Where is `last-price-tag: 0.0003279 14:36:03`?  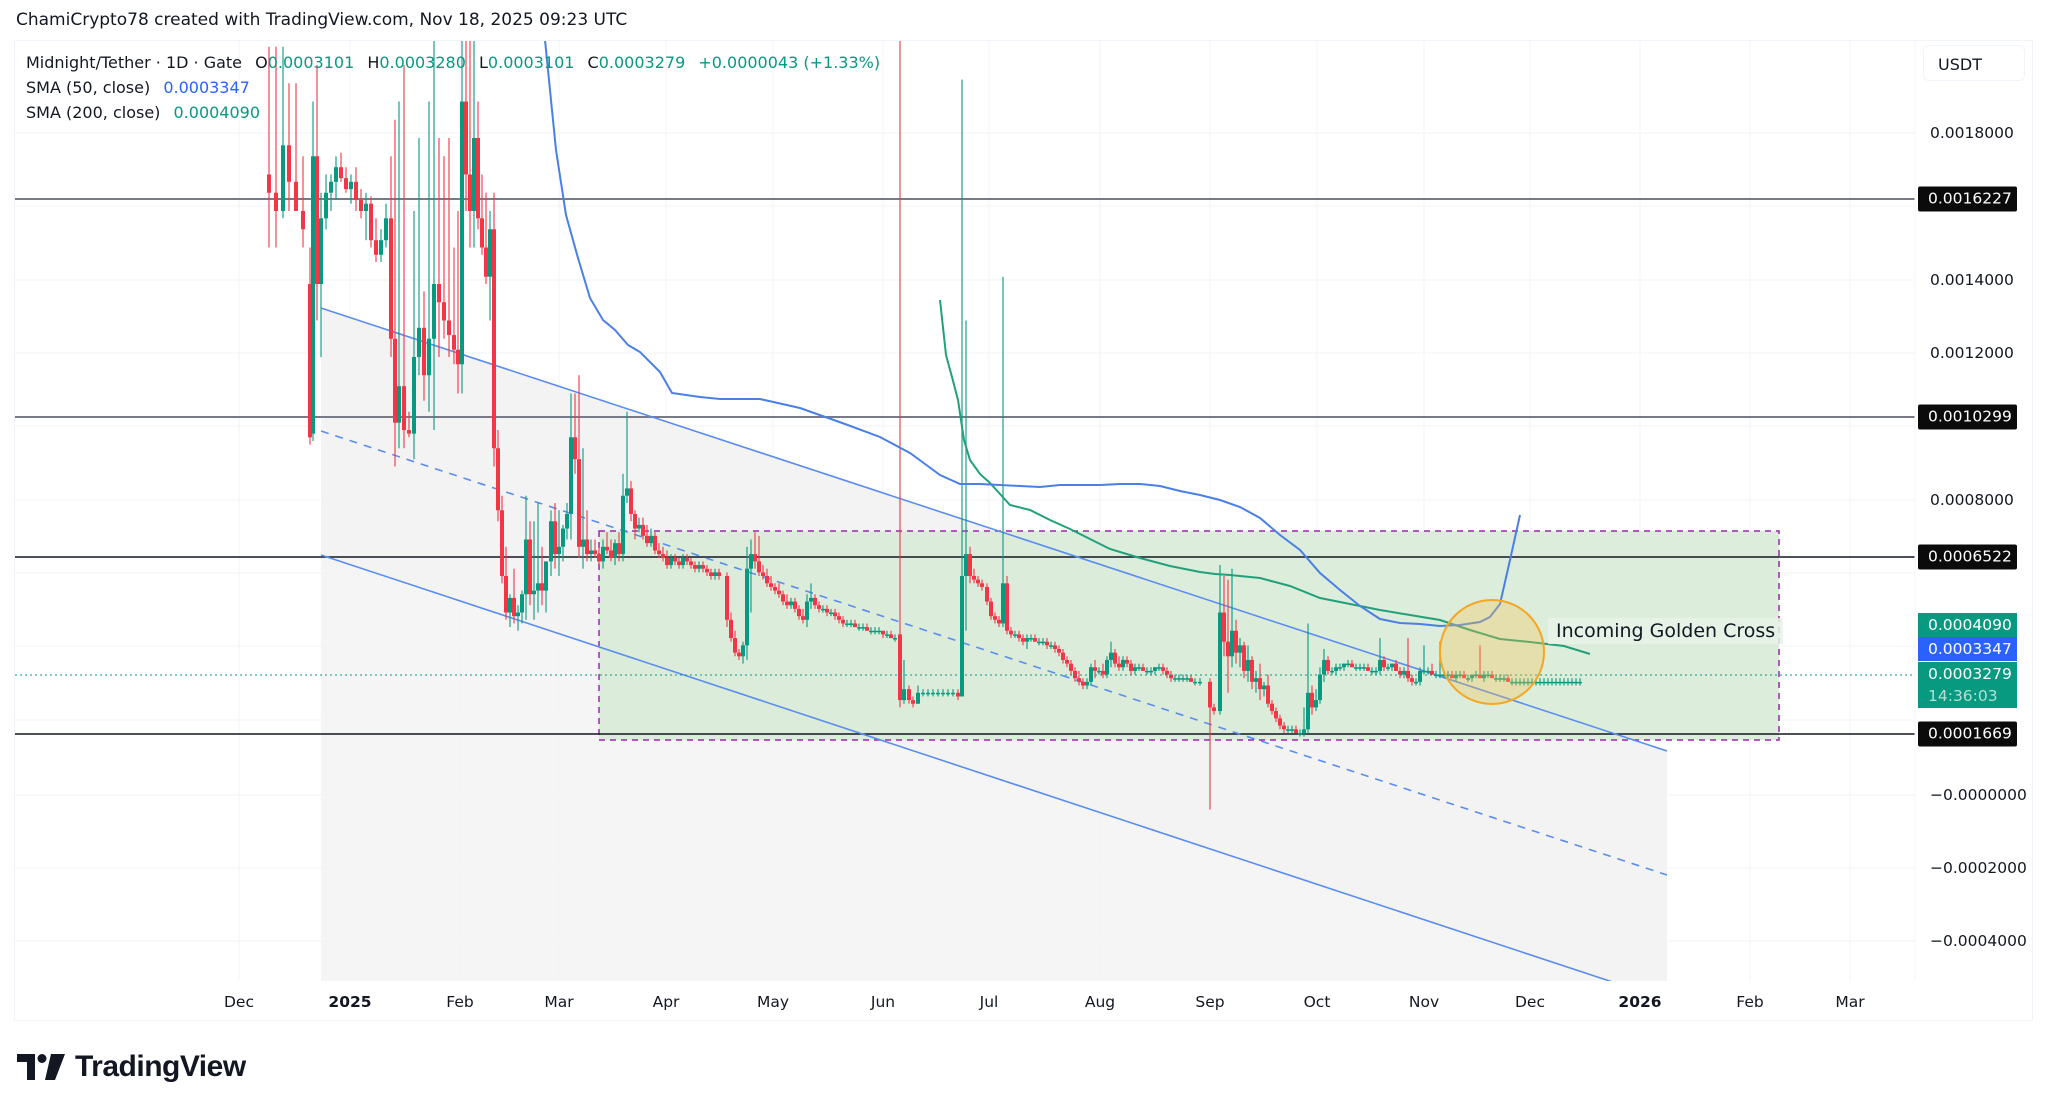
last-price-tag: 0.0003279 14:36:03 is located at coordinates (1967, 685).